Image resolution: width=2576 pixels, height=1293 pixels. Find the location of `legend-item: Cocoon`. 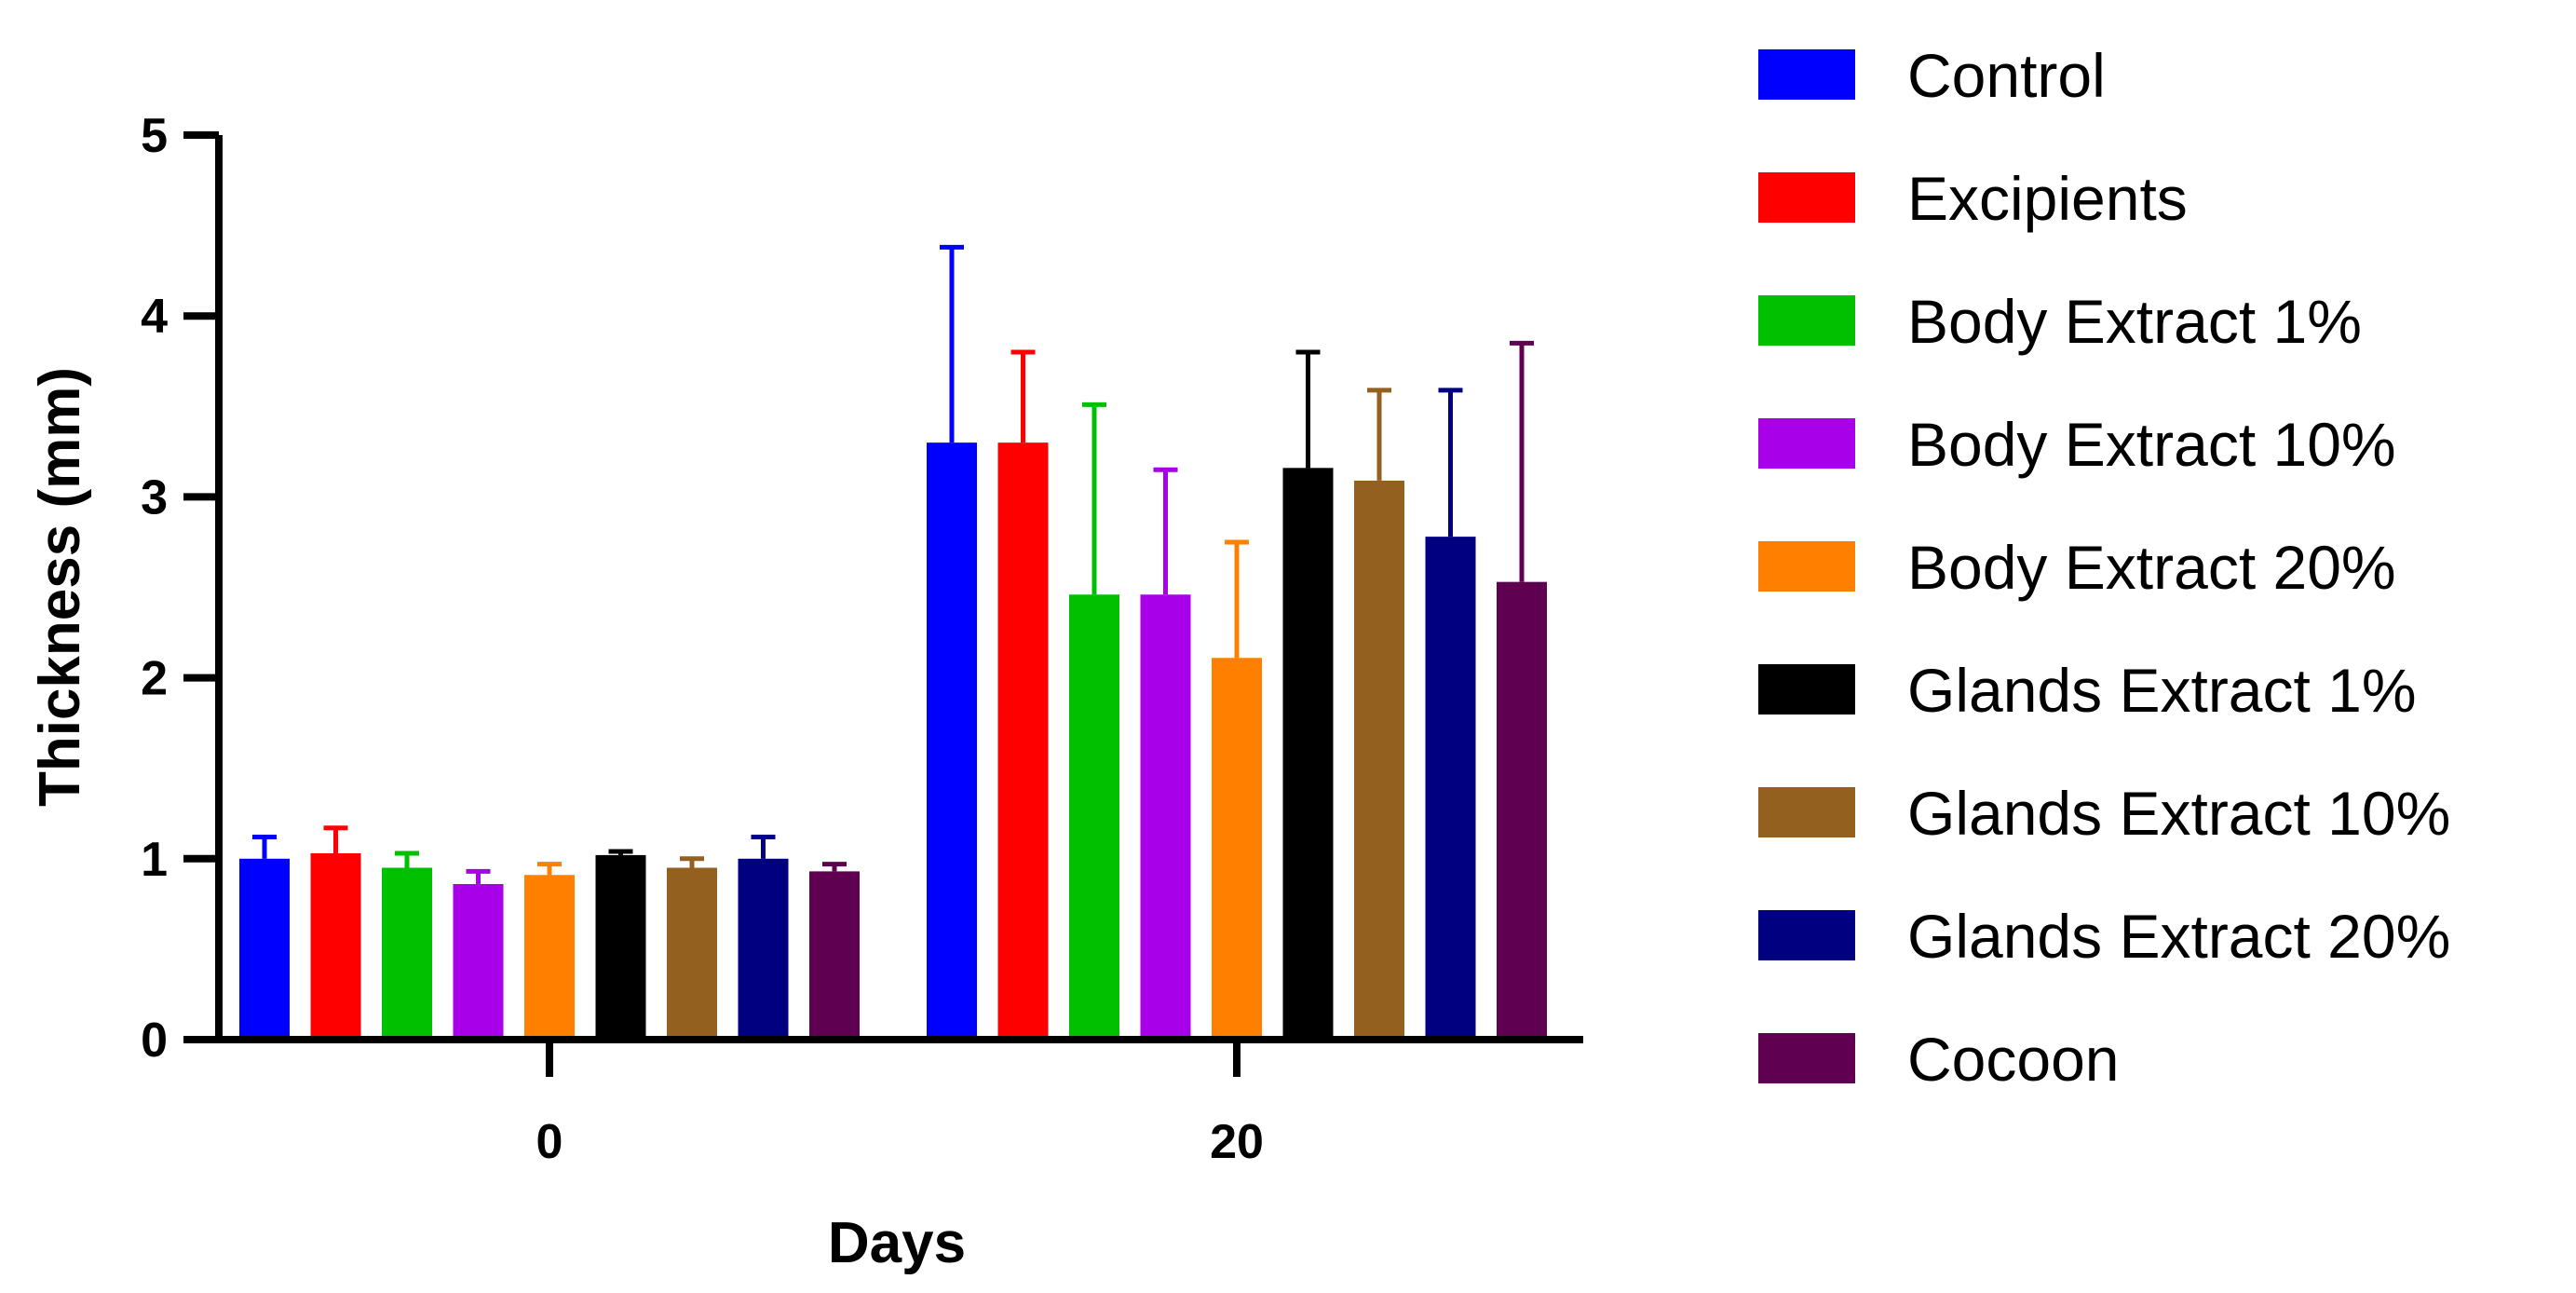

legend-item: Cocoon is located at coordinates (1939, 1059).